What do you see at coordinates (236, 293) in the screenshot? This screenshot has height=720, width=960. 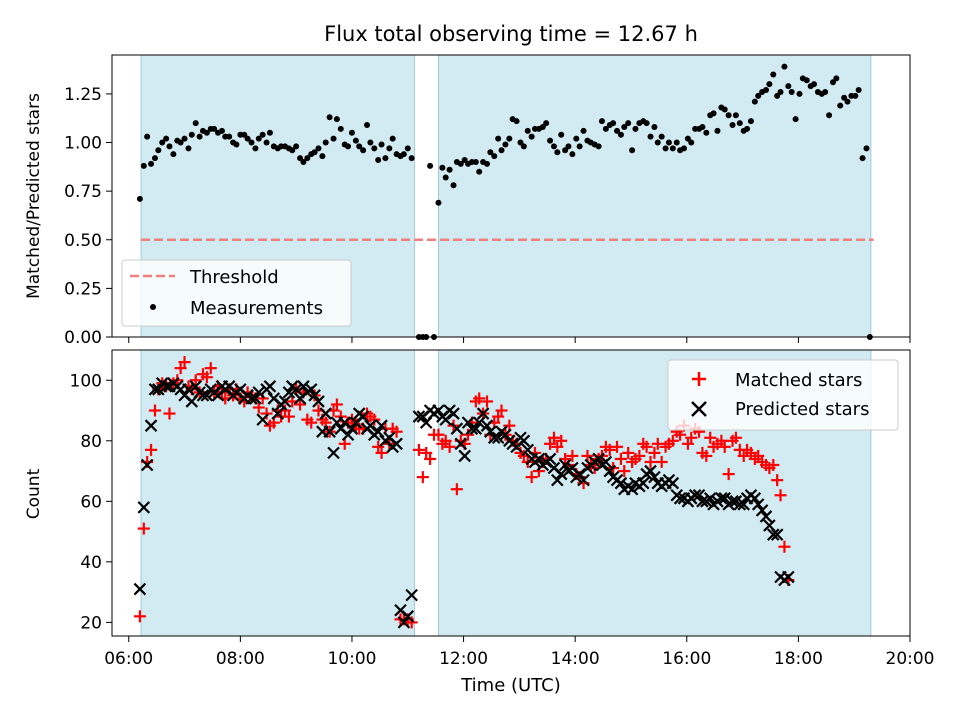 I see `top-legend-box` at bounding box center [236, 293].